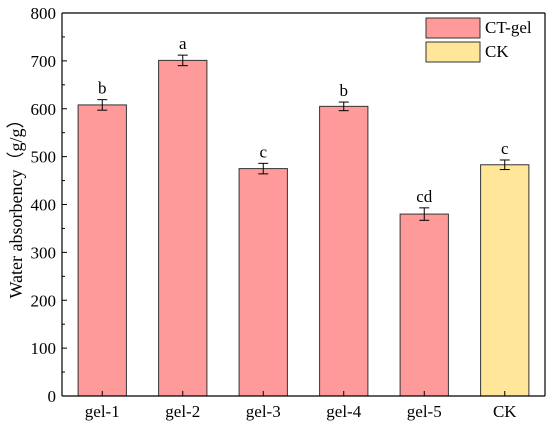  What do you see at coordinates (16, 205) in the screenshot?
I see `y-axis-title: Water absorbency（g/g）` at bounding box center [16, 205].